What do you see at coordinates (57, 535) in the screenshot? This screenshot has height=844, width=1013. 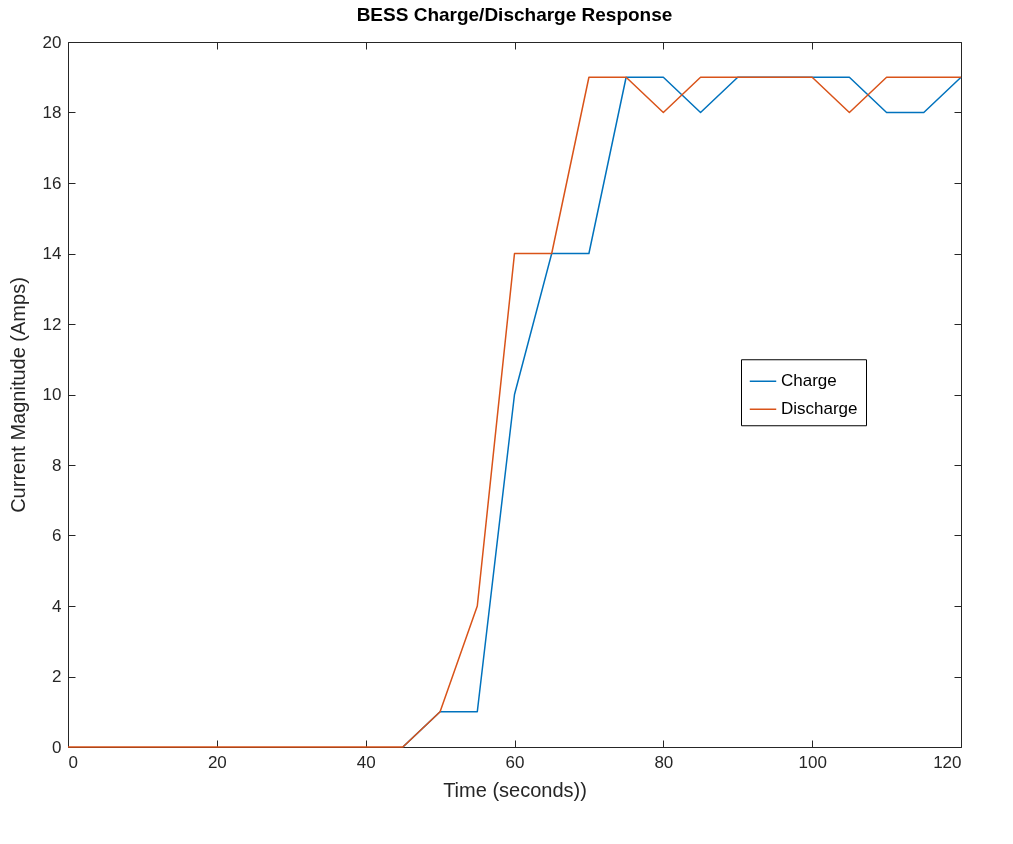 I see `y-tick-label: 6` at bounding box center [57, 535].